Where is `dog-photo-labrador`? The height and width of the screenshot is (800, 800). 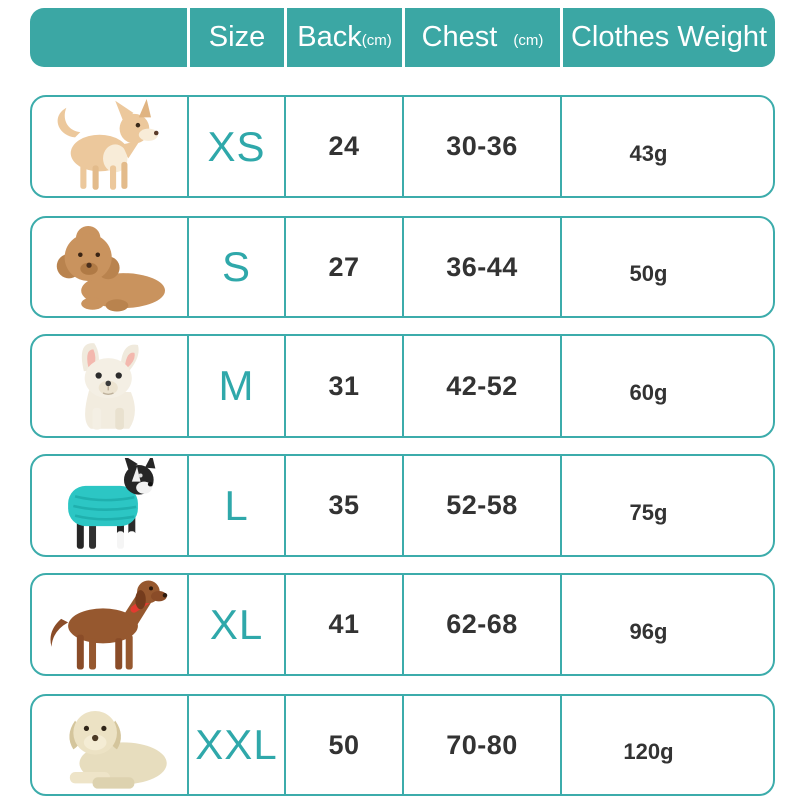
dog-photo-labrador is located at coordinates (109, 745).